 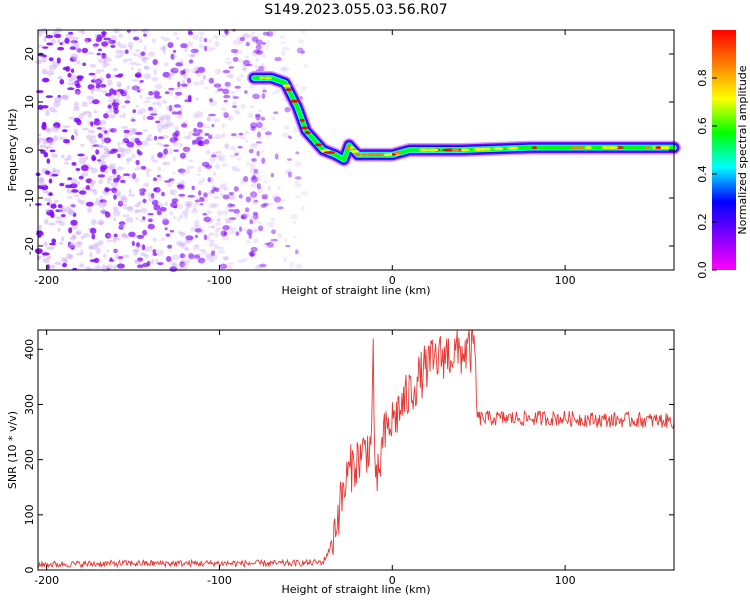 I want to click on x-tick-label: 0, so click(x=392, y=580).